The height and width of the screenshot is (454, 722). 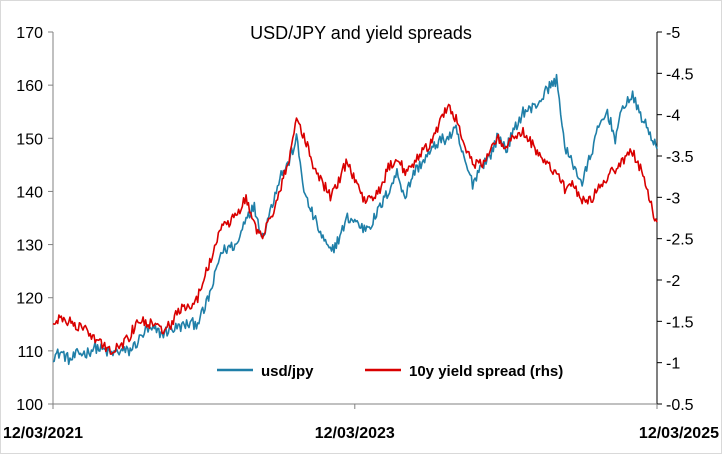 What do you see at coordinates (287, 371) in the screenshot?
I see `legend-label-usdjpy: usd/jpy` at bounding box center [287, 371].